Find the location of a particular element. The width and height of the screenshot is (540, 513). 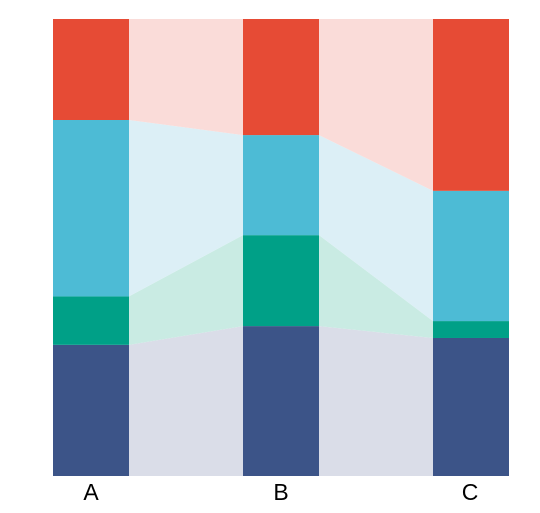

x-tick-label-b: B is located at coordinates (280, 492).